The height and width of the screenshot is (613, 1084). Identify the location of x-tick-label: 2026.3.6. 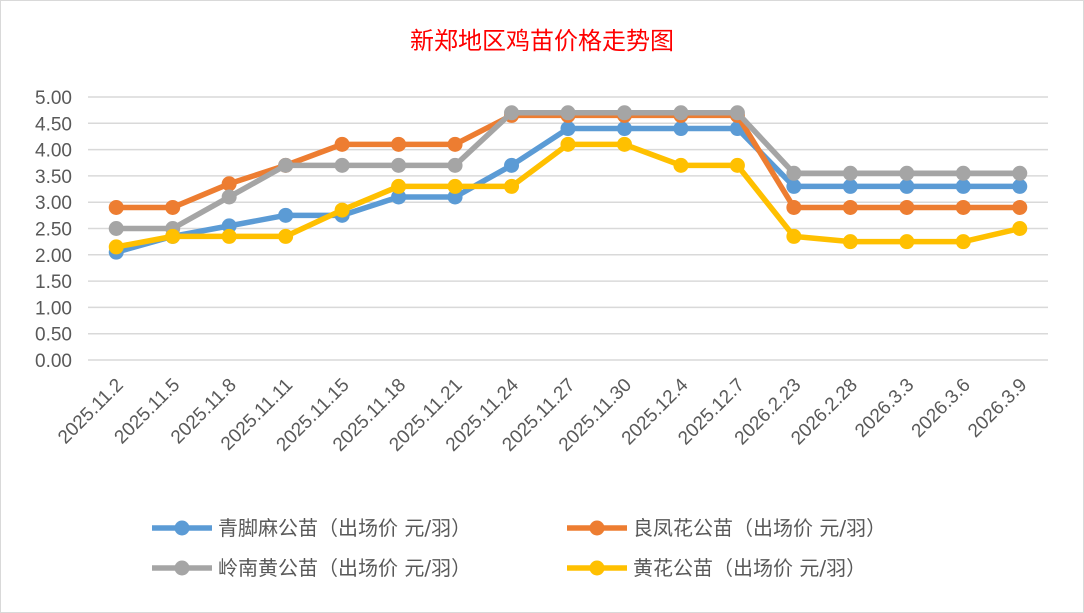
(941, 408).